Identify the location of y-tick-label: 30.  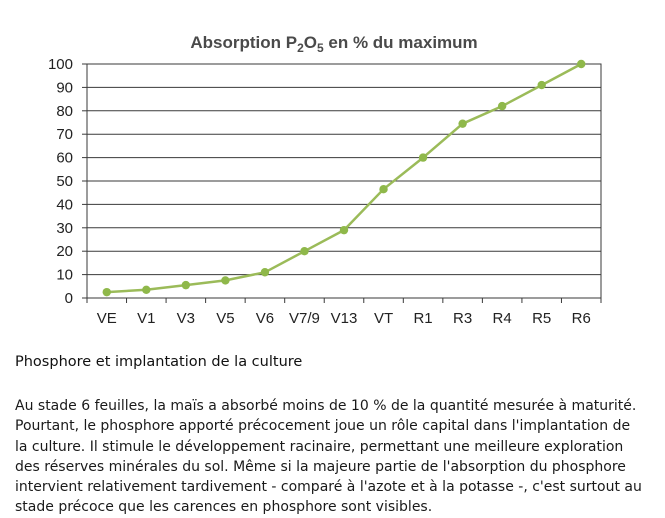
(64, 228).